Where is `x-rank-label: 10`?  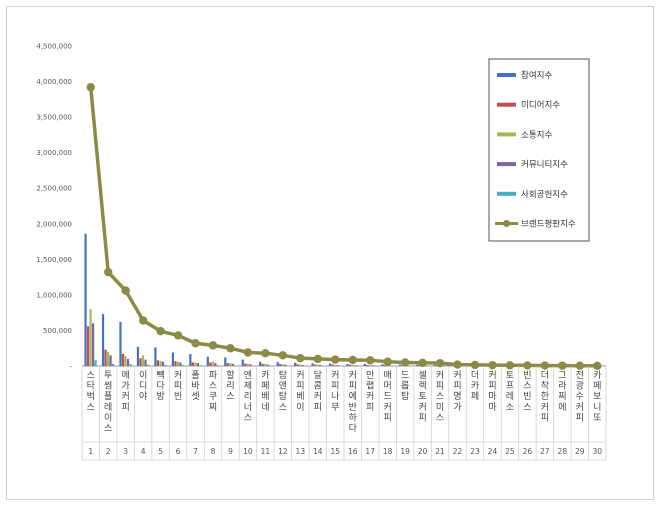
x-rank-label: 10 is located at coordinates (248, 451).